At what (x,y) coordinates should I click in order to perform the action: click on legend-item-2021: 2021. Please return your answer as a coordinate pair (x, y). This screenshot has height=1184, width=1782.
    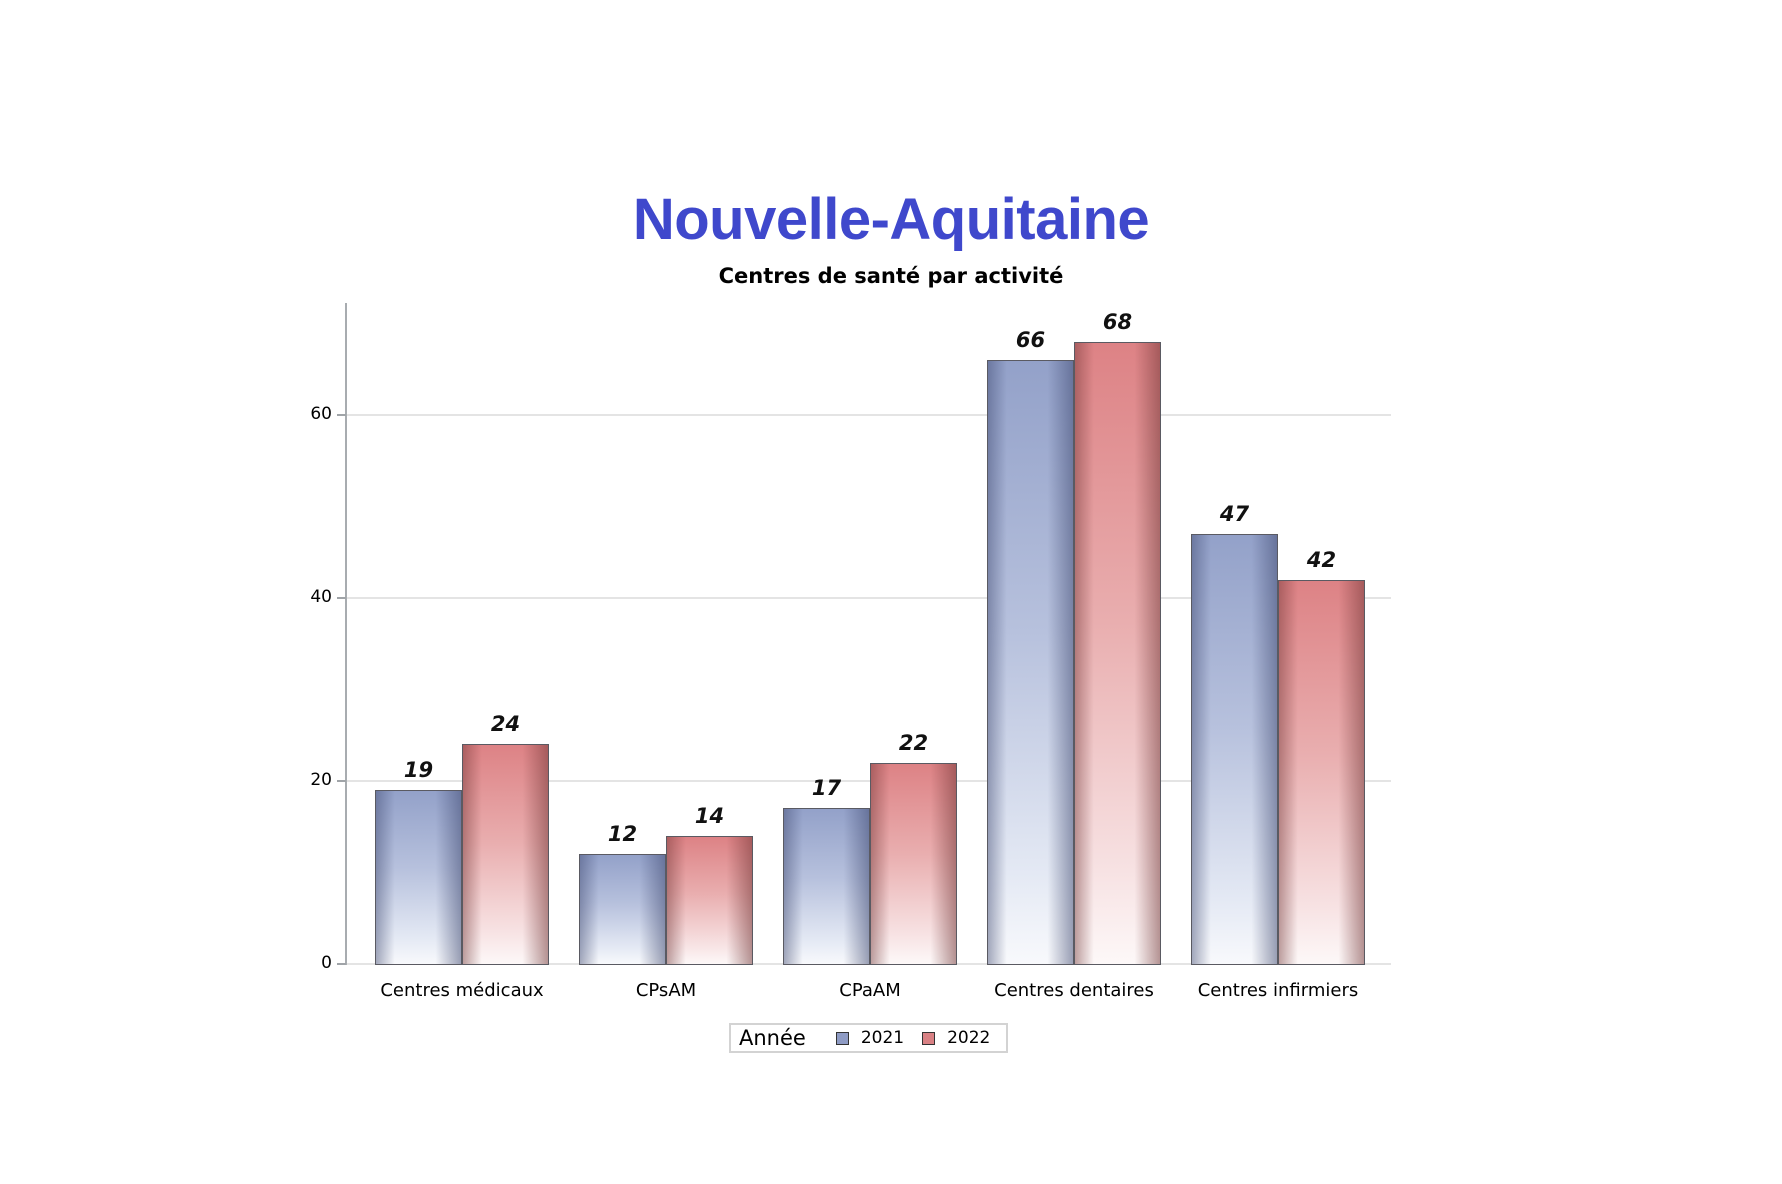
    Looking at the image, I should click on (870, 1038).